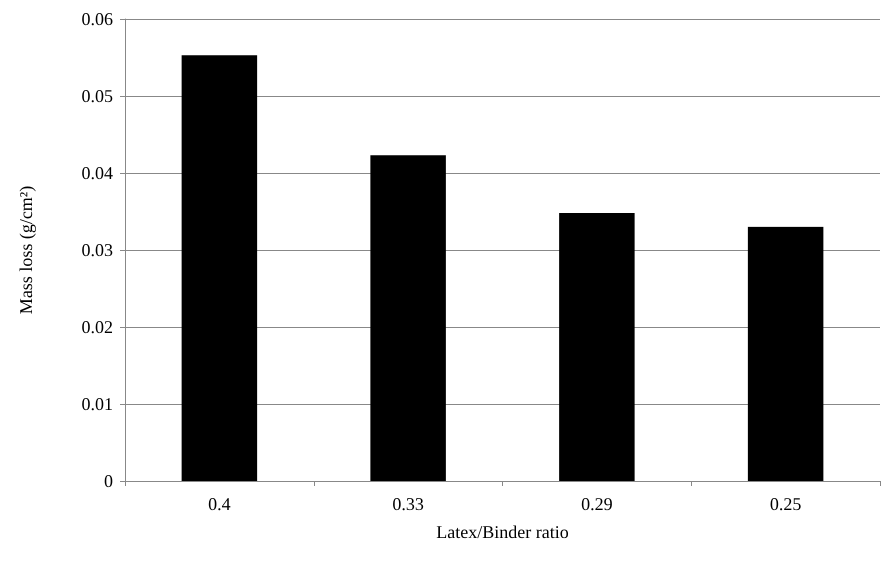 This screenshot has height=564, width=890. What do you see at coordinates (97, 250) in the screenshot?
I see `y-tick-label: 0.03` at bounding box center [97, 250].